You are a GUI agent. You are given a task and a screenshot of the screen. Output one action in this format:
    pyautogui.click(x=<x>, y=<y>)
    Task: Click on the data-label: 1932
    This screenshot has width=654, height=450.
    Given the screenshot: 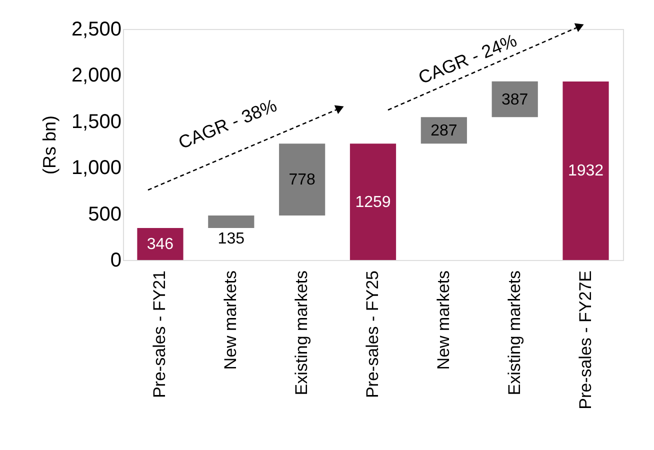 What is the action you would take?
    pyautogui.click(x=586, y=171)
    